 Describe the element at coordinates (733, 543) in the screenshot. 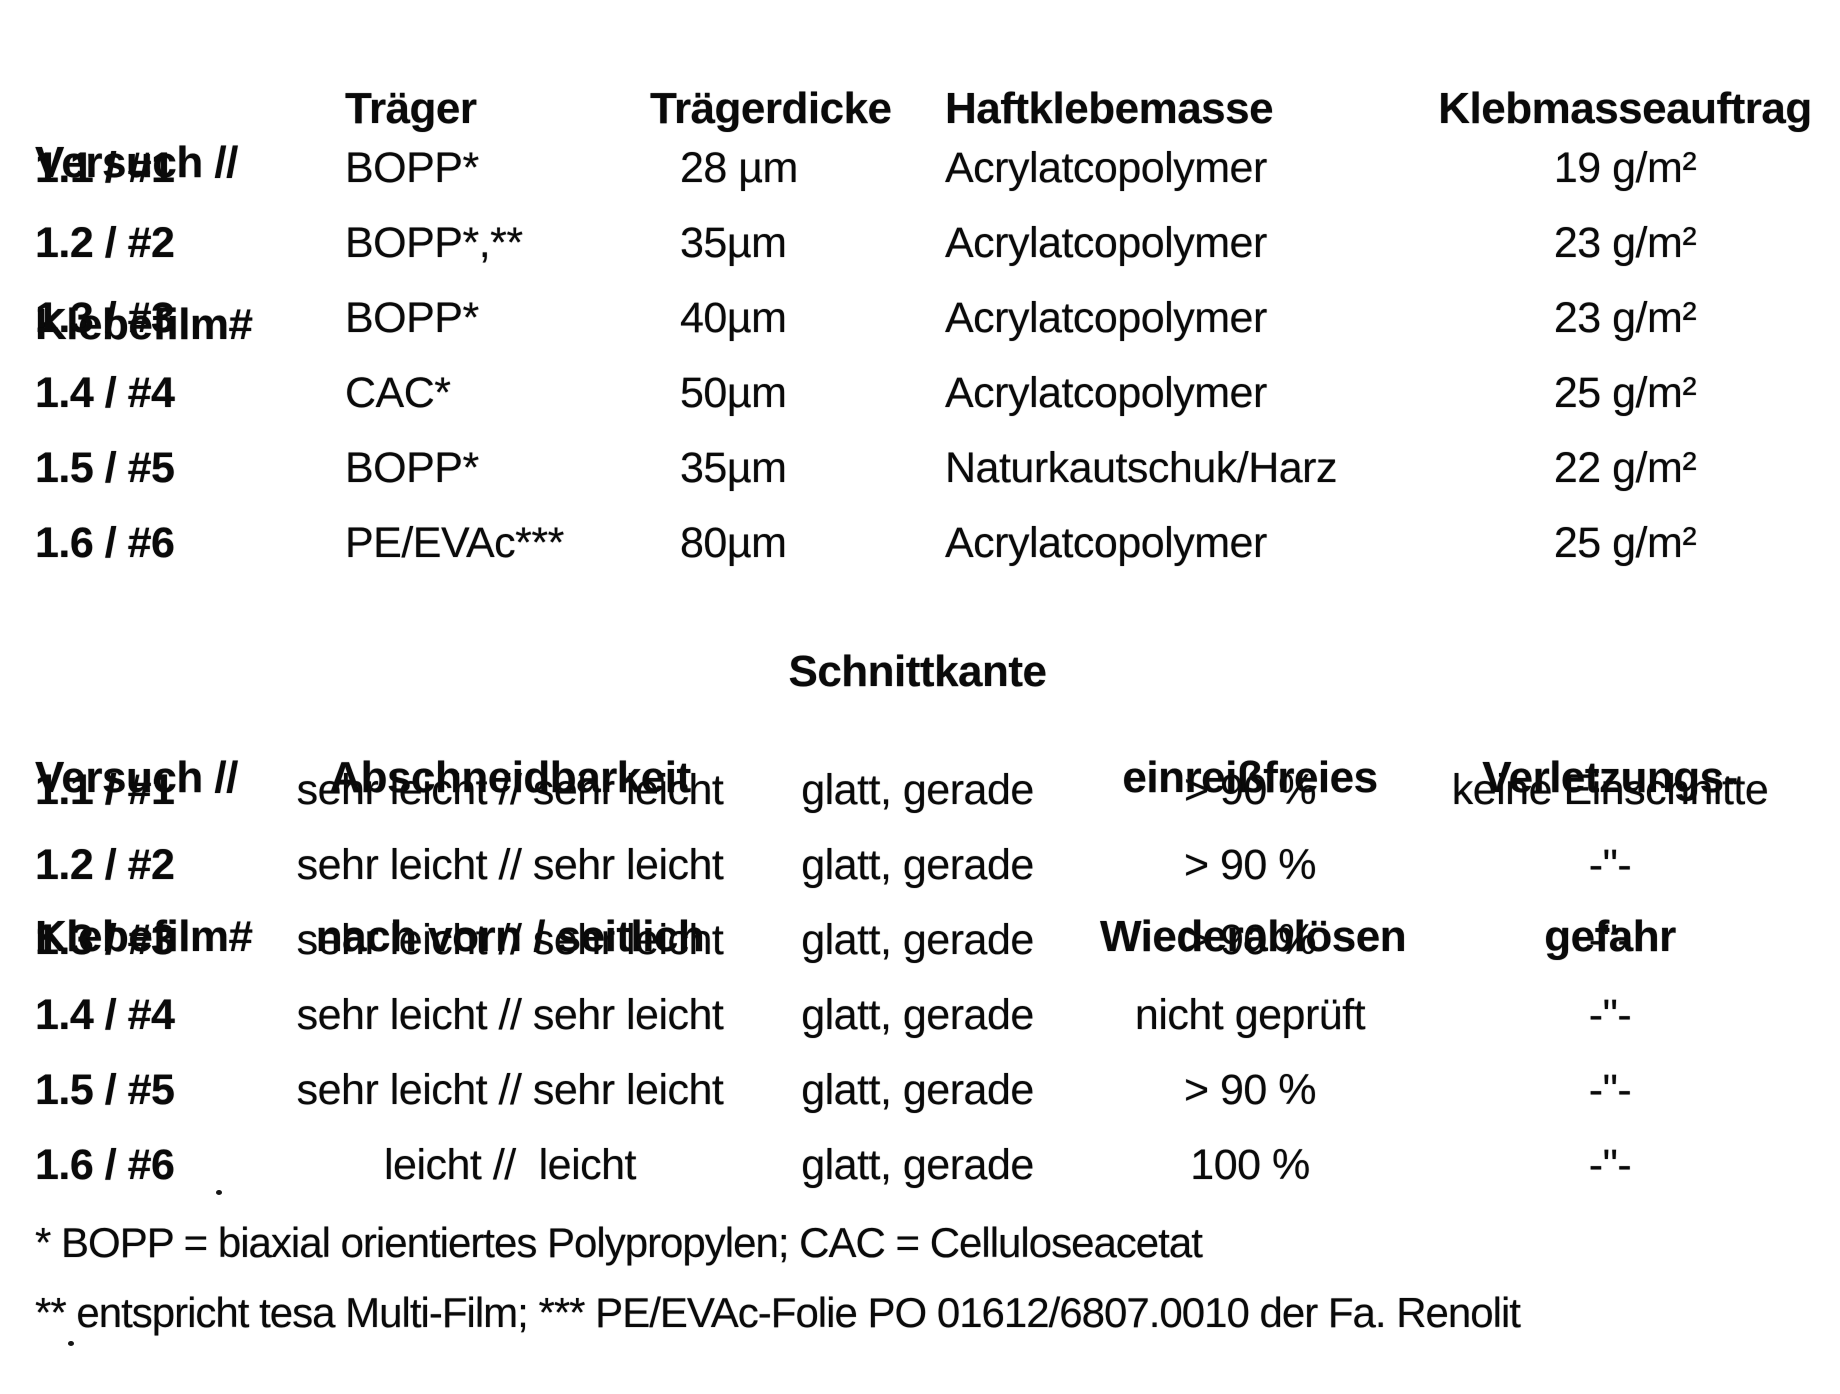

I see `t1-cell-traegerdicke: 80µm` at that location.